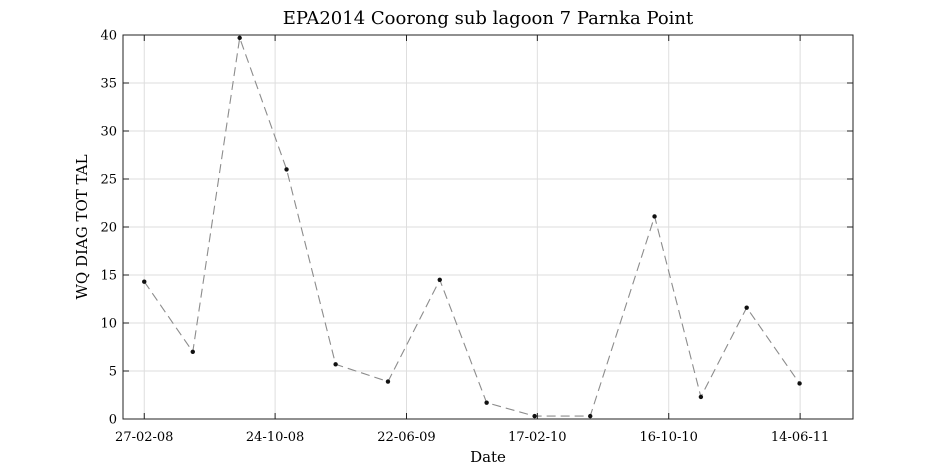  I want to click on y-tick-label: 10, so click(108, 324).